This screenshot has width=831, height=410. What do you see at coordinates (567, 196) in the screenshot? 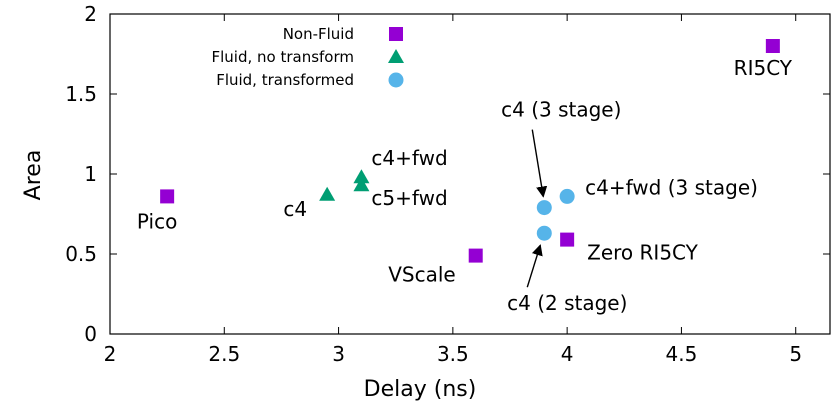
I see `point-c4-fwd-3-stage-` at bounding box center [567, 196].